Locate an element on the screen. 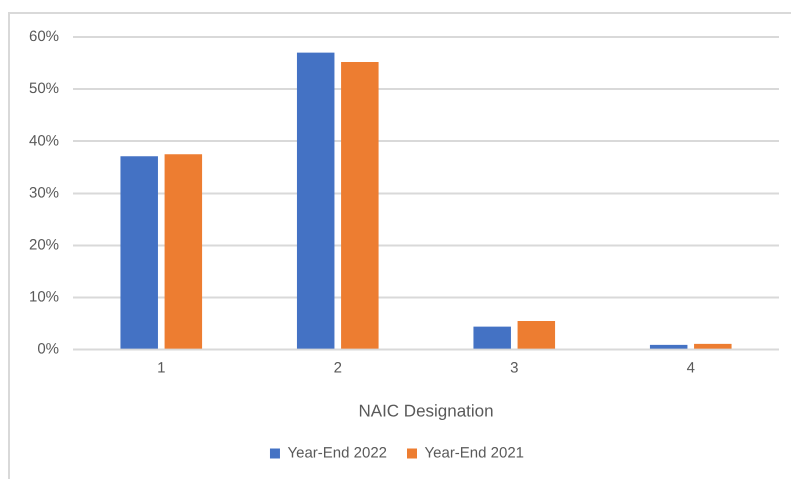 Image resolution: width=791 pixels, height=479 pixels. x-tick-label: 1 is located at coordinates (161, 368).